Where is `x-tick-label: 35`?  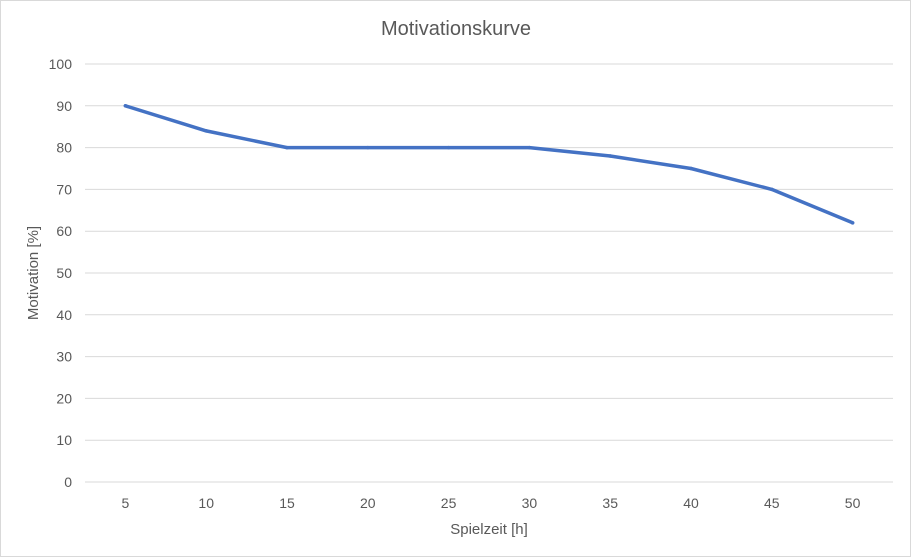 x-tick-label: 35 is located at coordinates (610, 503).